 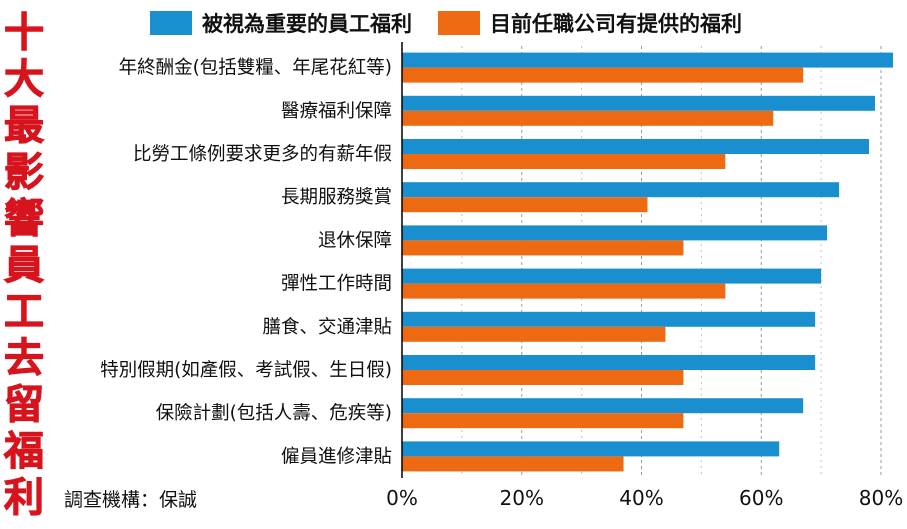 What do you see at coordinates (24, 32) in the screenshot?
I see `side-title-char: 十` at bounding box center [24, 32].